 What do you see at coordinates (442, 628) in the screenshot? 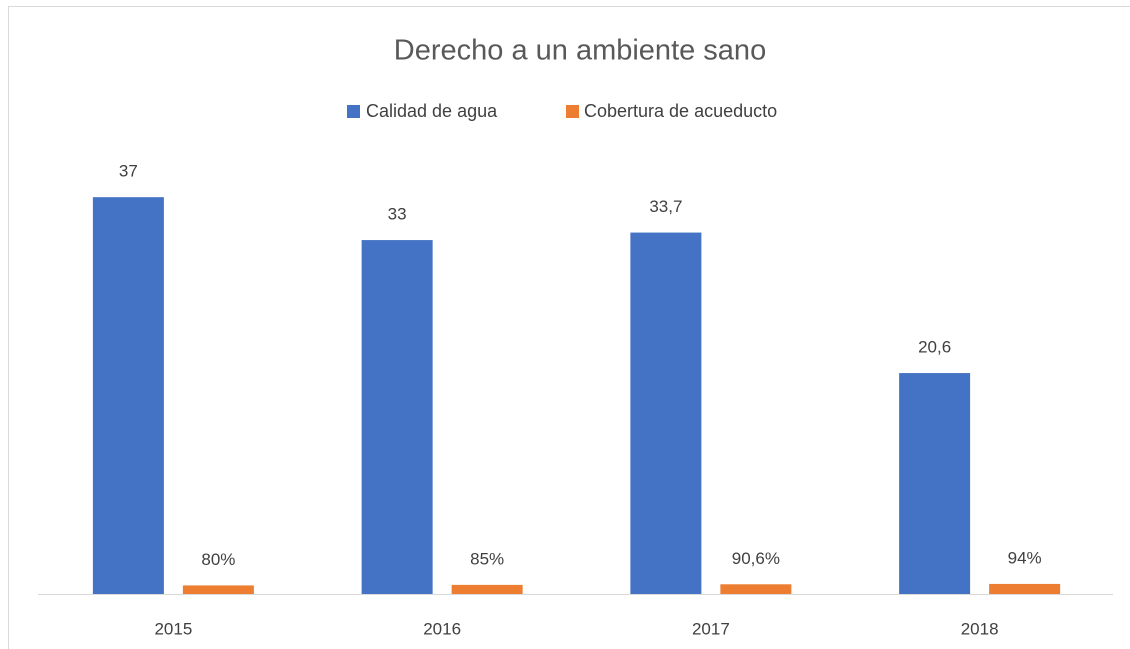
I see `x-tick-label: 2016` at bounding box center [442, 628].